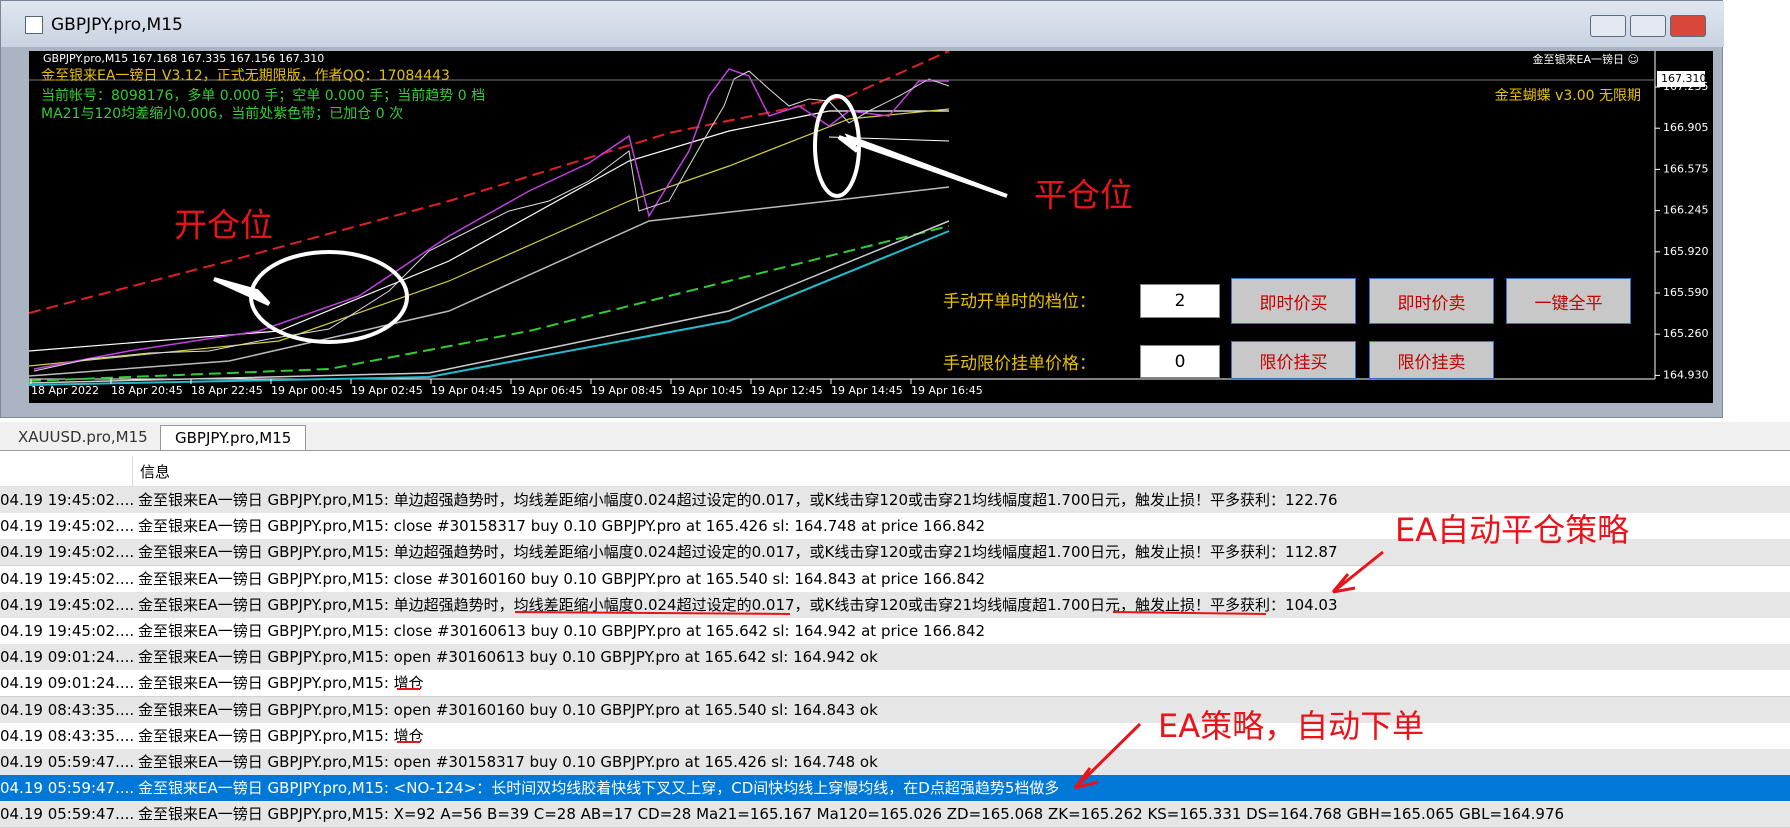 The width and height of the screenshot is (1790, 828). What do you see at coordinates (895, 471) in the screenshot?
I see `log-header: 信息` at bounding box center [895, 471].